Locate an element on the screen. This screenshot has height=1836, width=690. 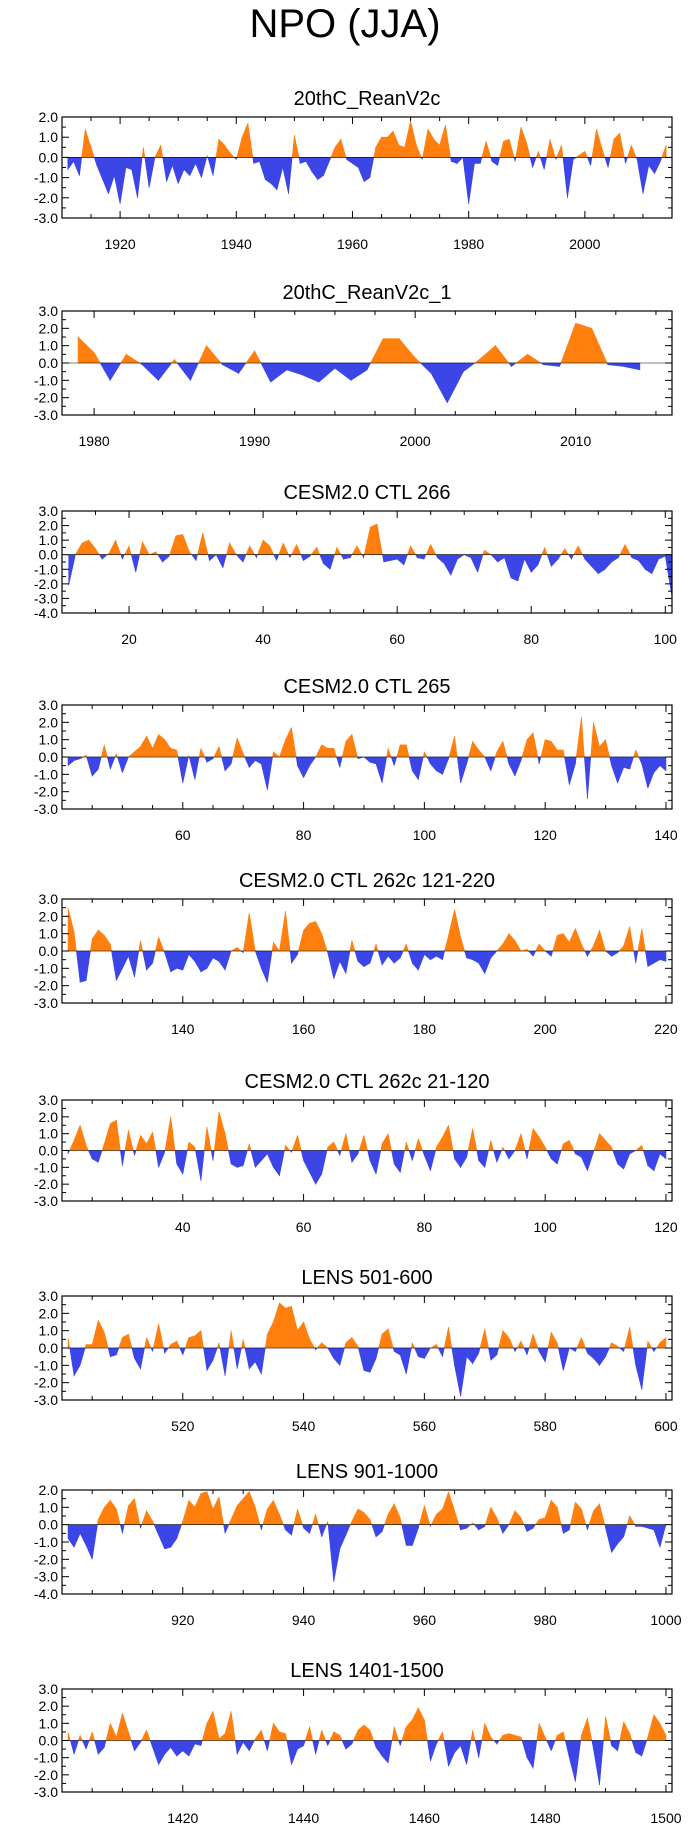
y-tick-label: -2.0 is located at coordinates (46, 398).